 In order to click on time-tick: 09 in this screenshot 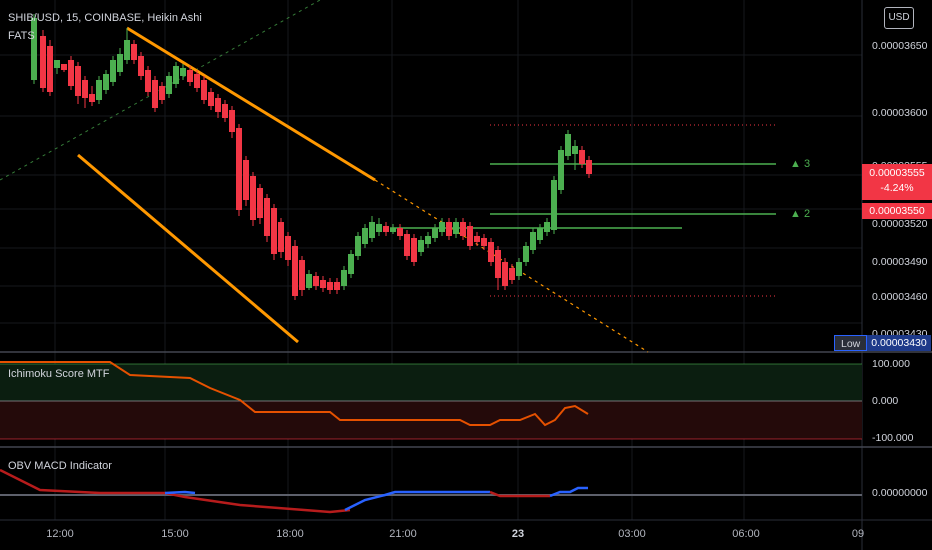, I will do `click(858, 534)`.